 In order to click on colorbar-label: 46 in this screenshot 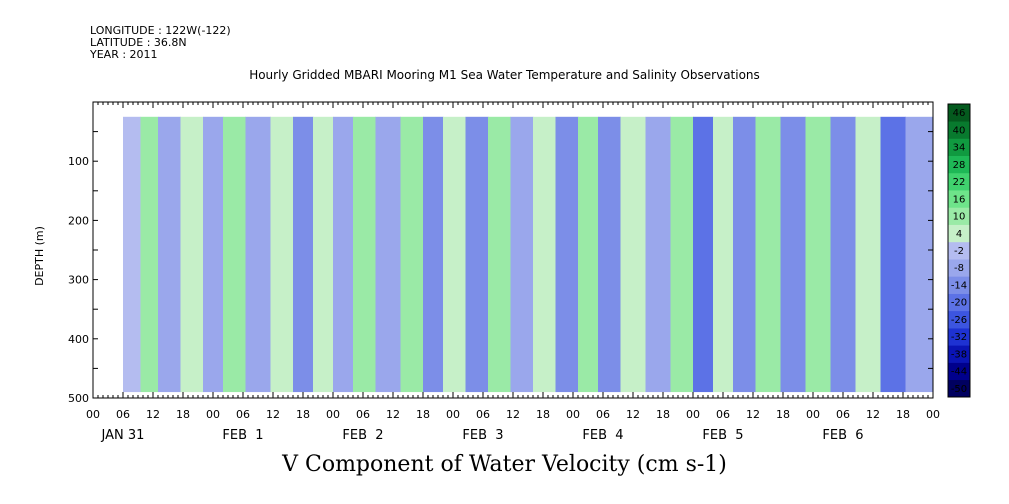, I will do `click(959, 113)`.